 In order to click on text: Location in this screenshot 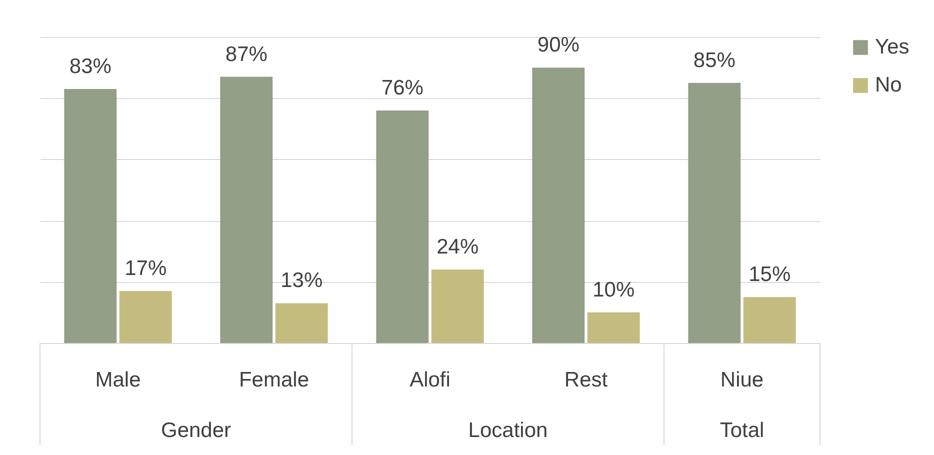, I will do `click(508, 430)`.